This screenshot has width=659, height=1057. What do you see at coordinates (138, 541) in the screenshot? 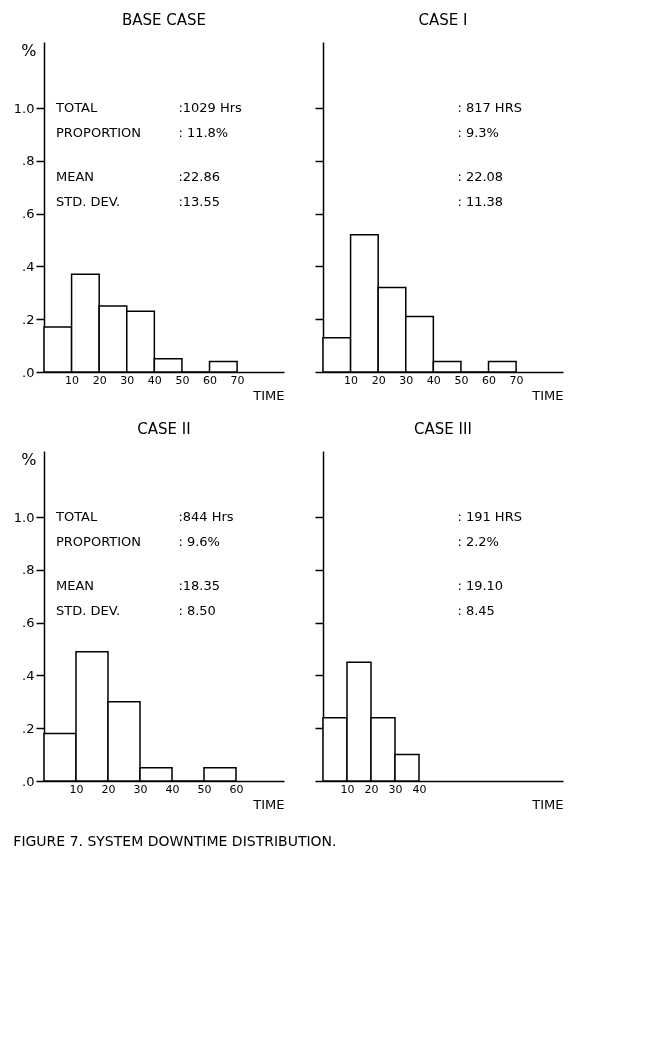
I see `text: PROPORTION : 9.6%` at bounding box center [138, 541].